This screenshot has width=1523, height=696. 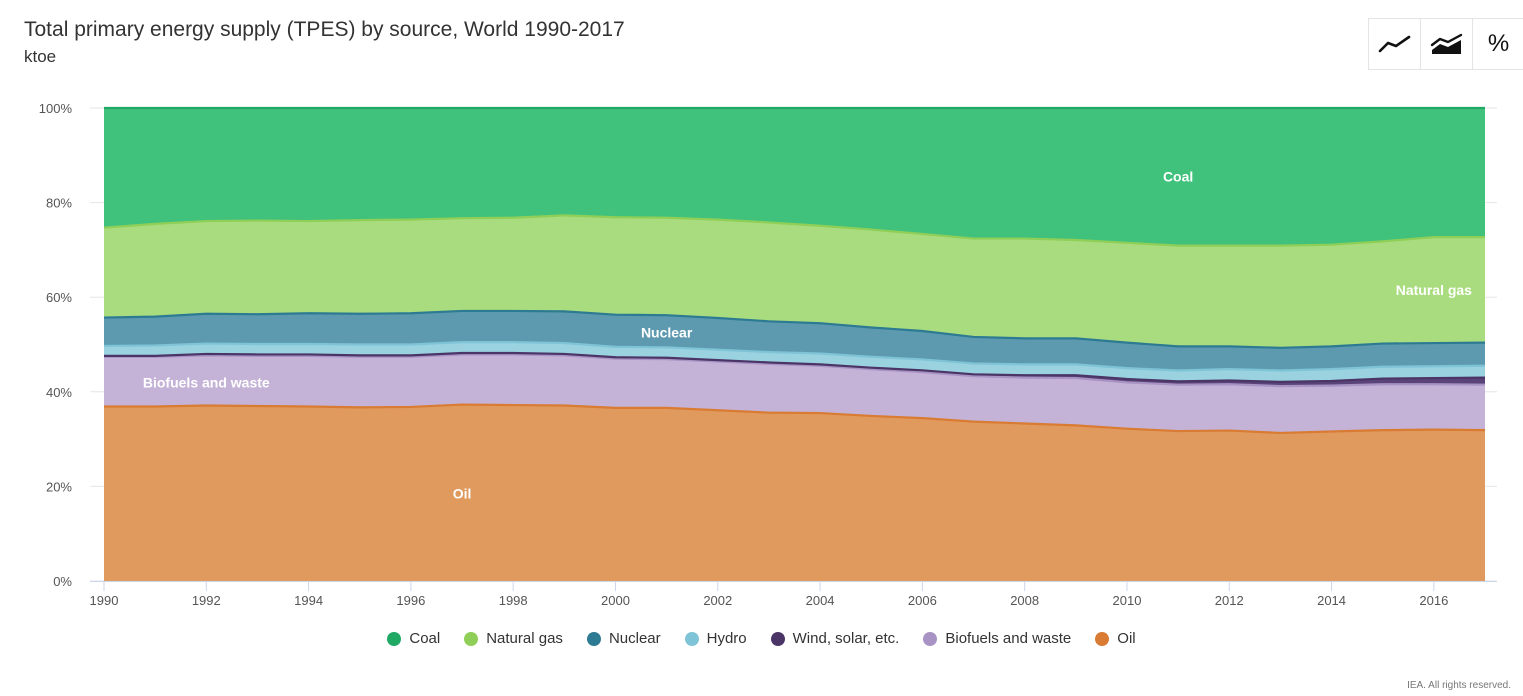 What do you see at coordinates (410, 600) in the screenshot?
I see `x-tick-label: 1996` at bounding box center [410, 600].